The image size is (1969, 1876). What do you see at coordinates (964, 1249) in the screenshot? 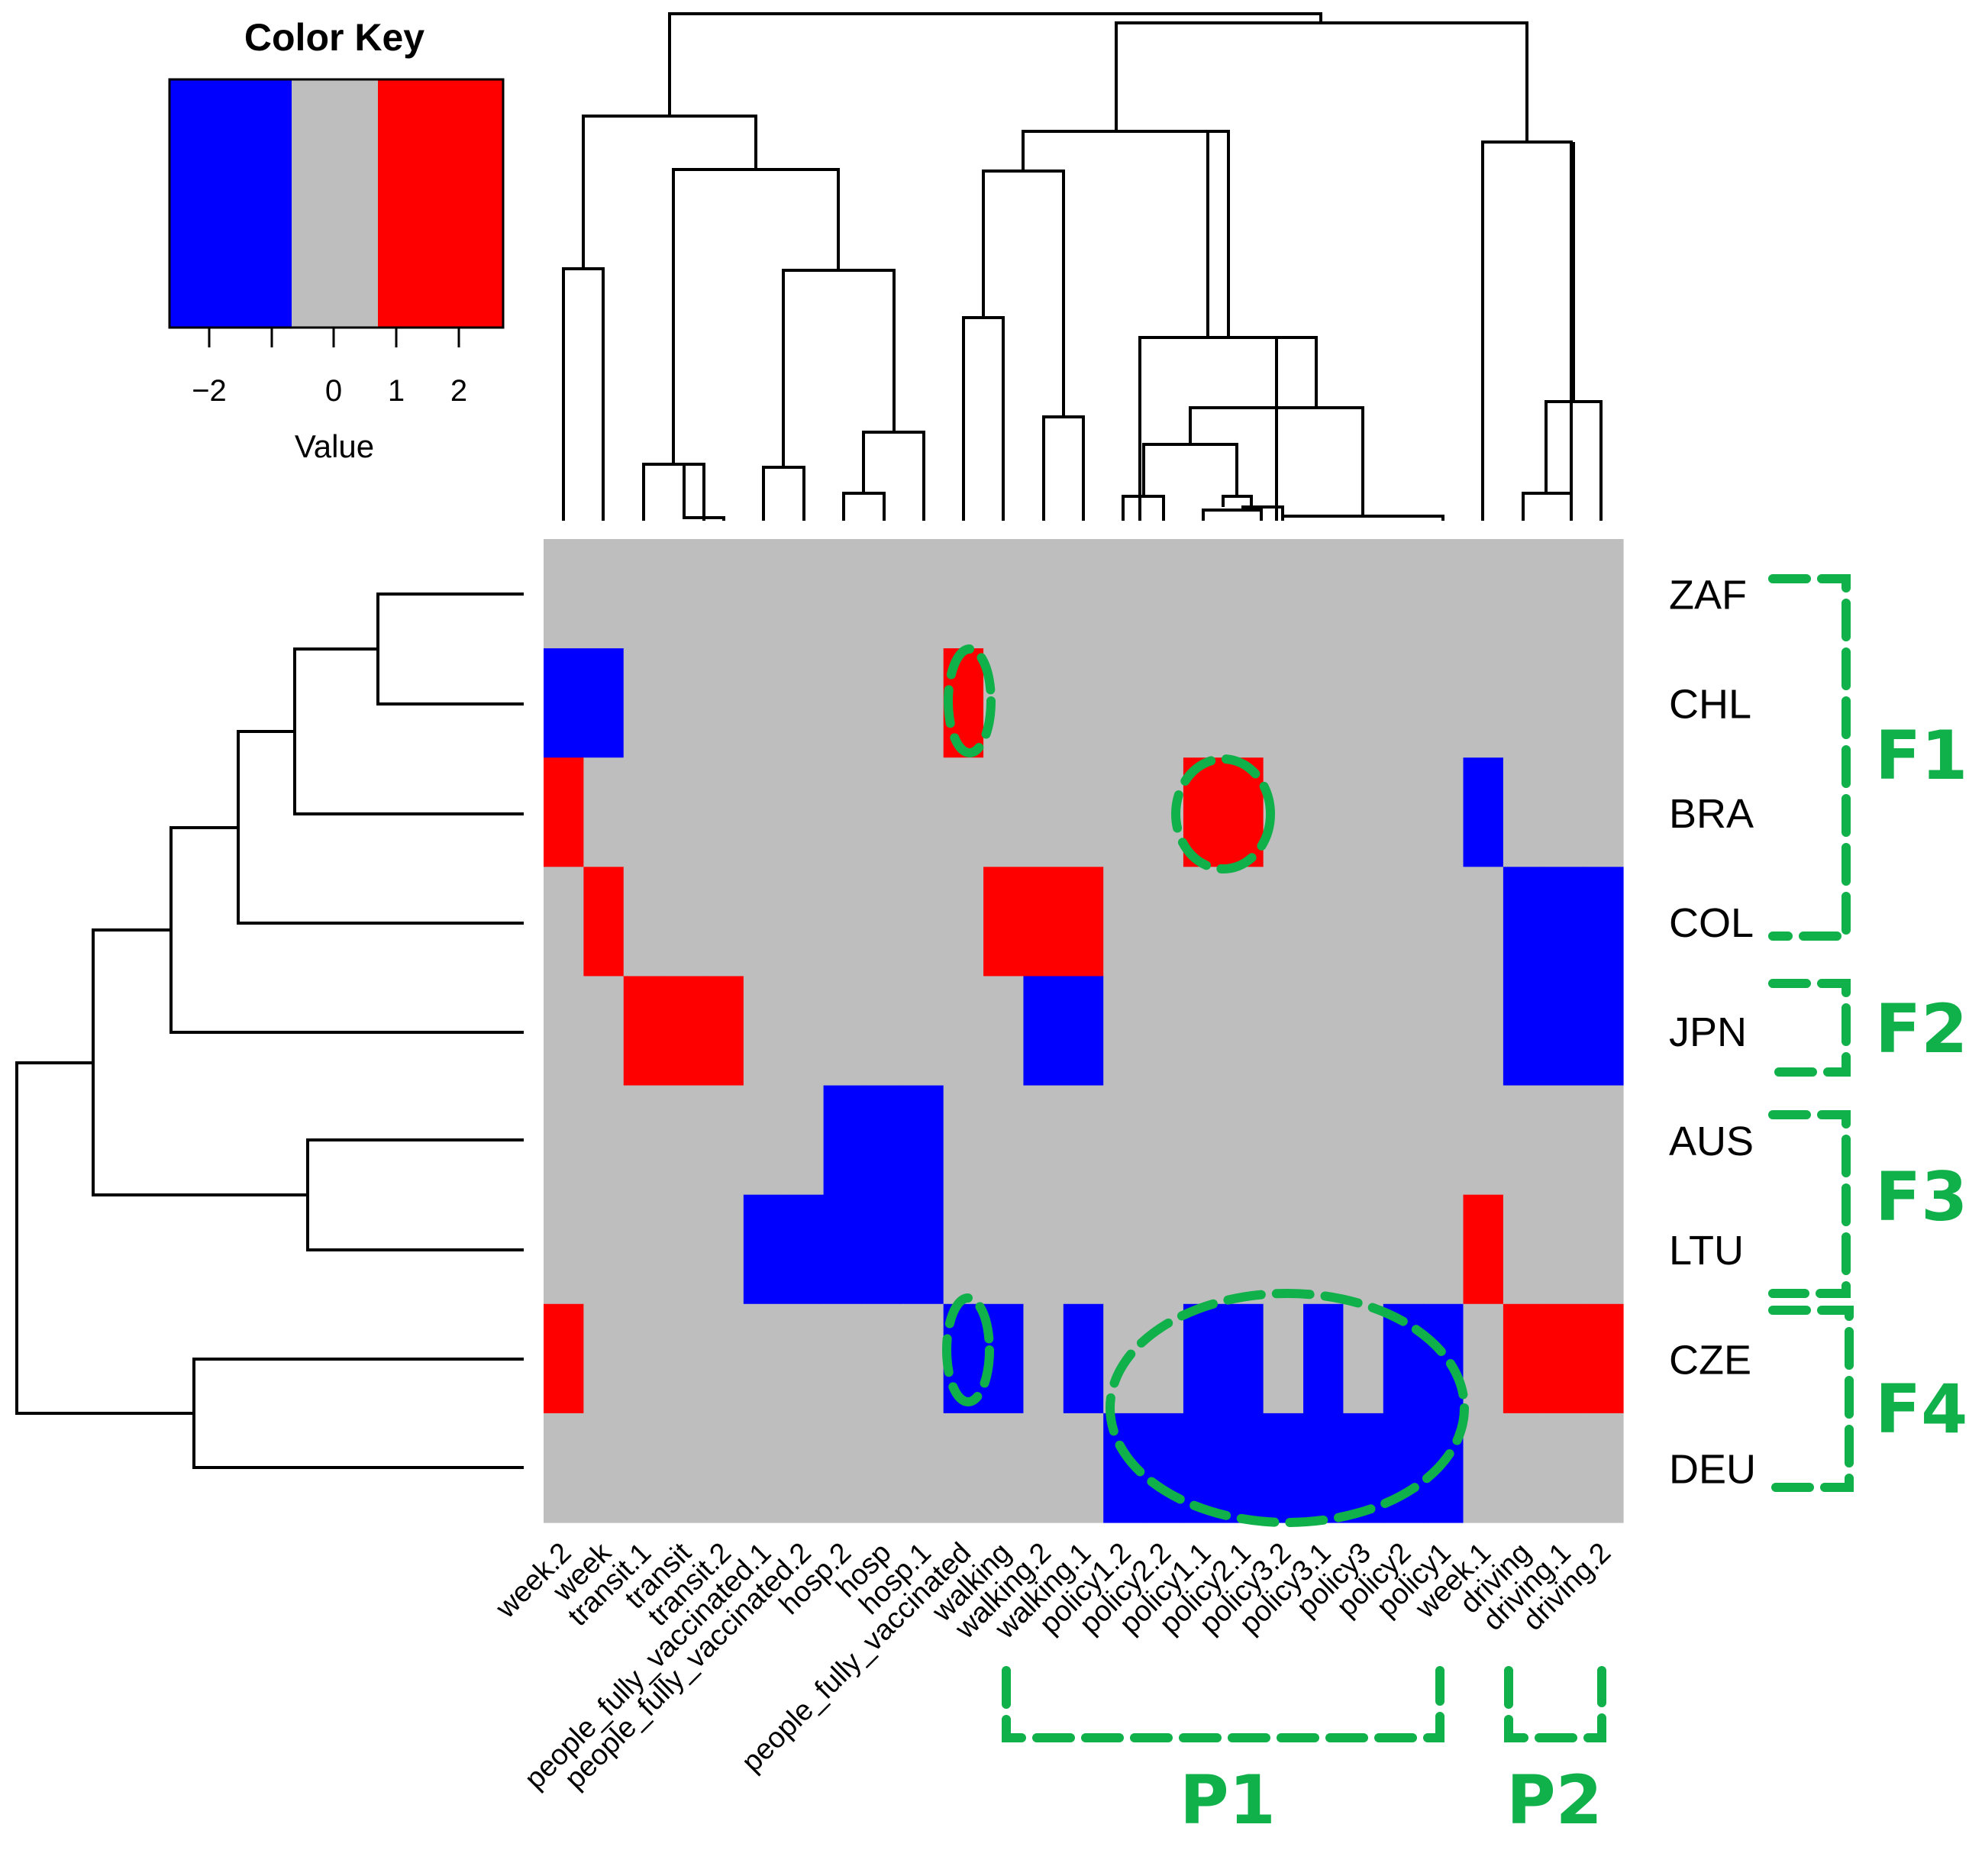
I see `heat-cell-ltu-people-fully-vaccinated` at bounding box center [964, 1249].